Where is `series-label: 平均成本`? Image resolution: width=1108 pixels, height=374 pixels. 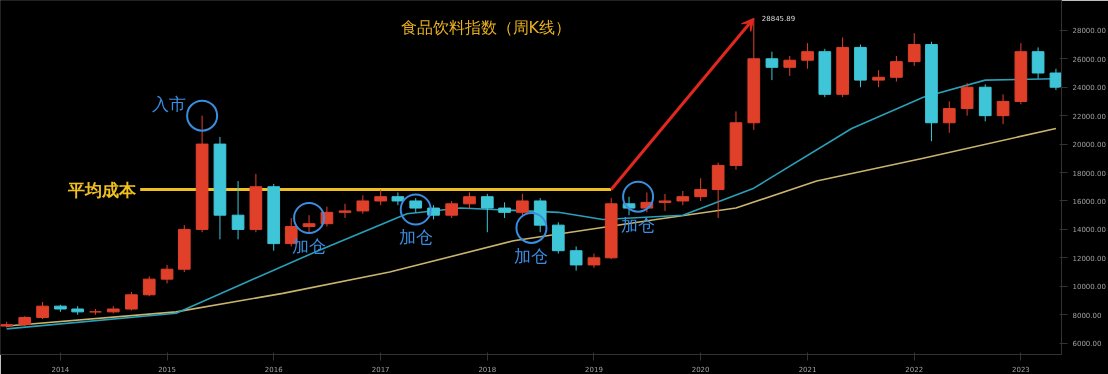
series-label: 平均成本 is located at coordinates (102, 189).